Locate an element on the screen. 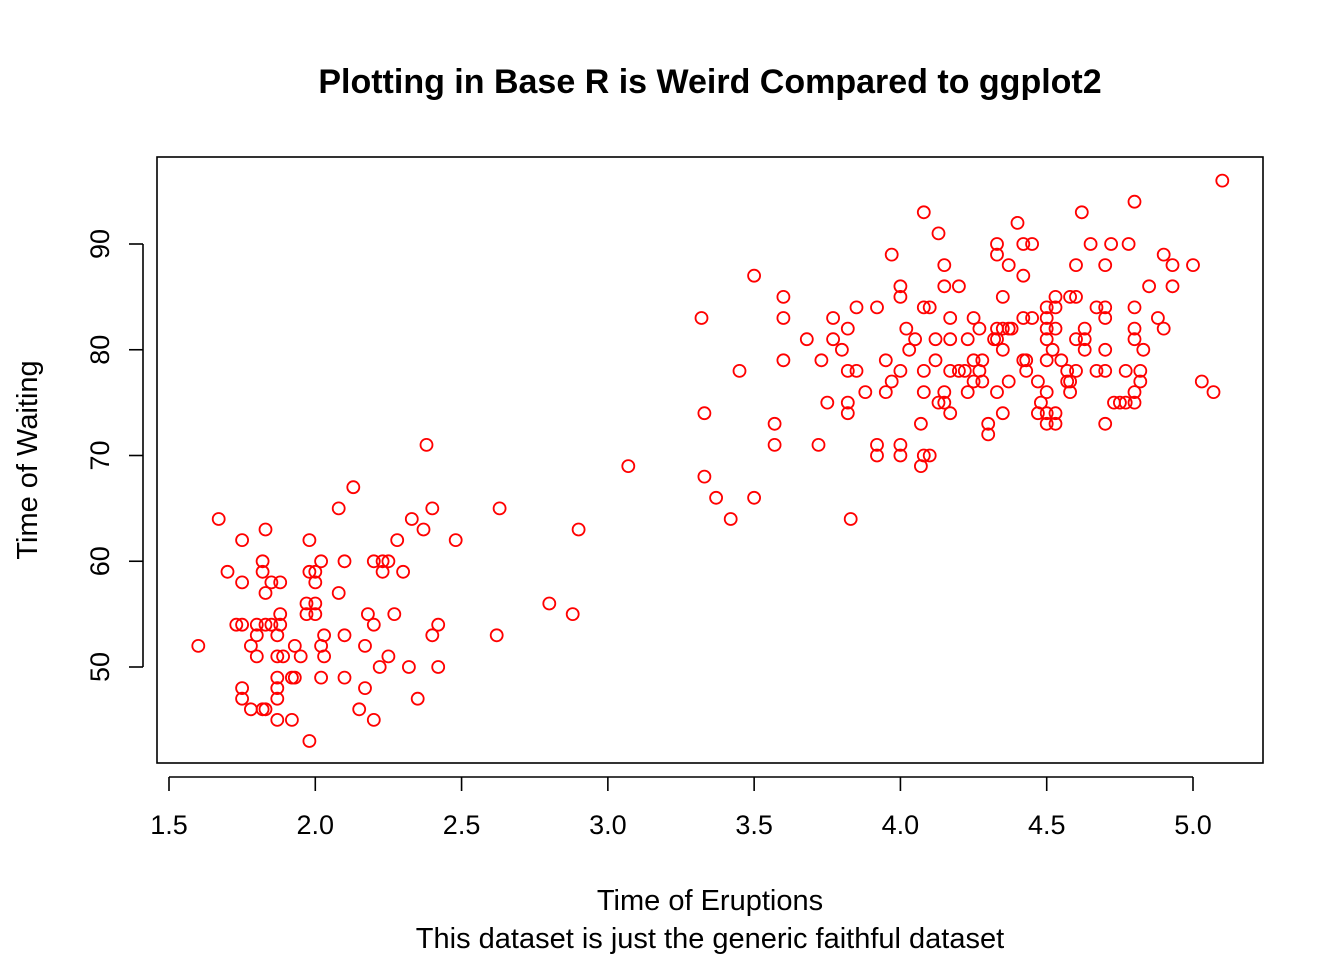  y-tick-label: 80 is located at coordinates (100, 350).